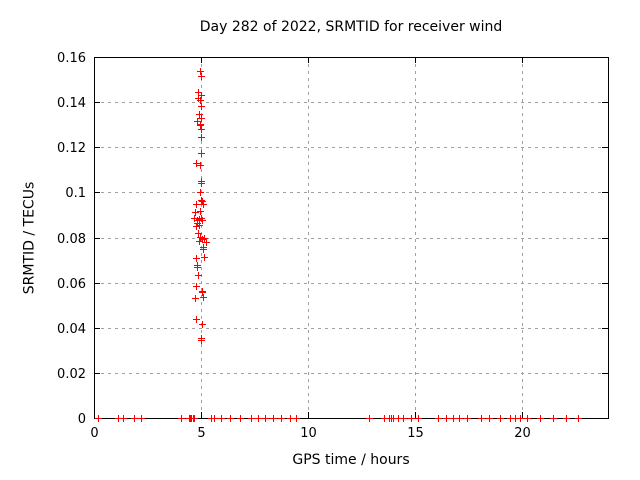 The height and width of the screenshot is (480, 640). What do you see at coordinates (71, 284) in the screenshot?
I see `y-tick-label: 0.06` at bounding box center [71, 284].